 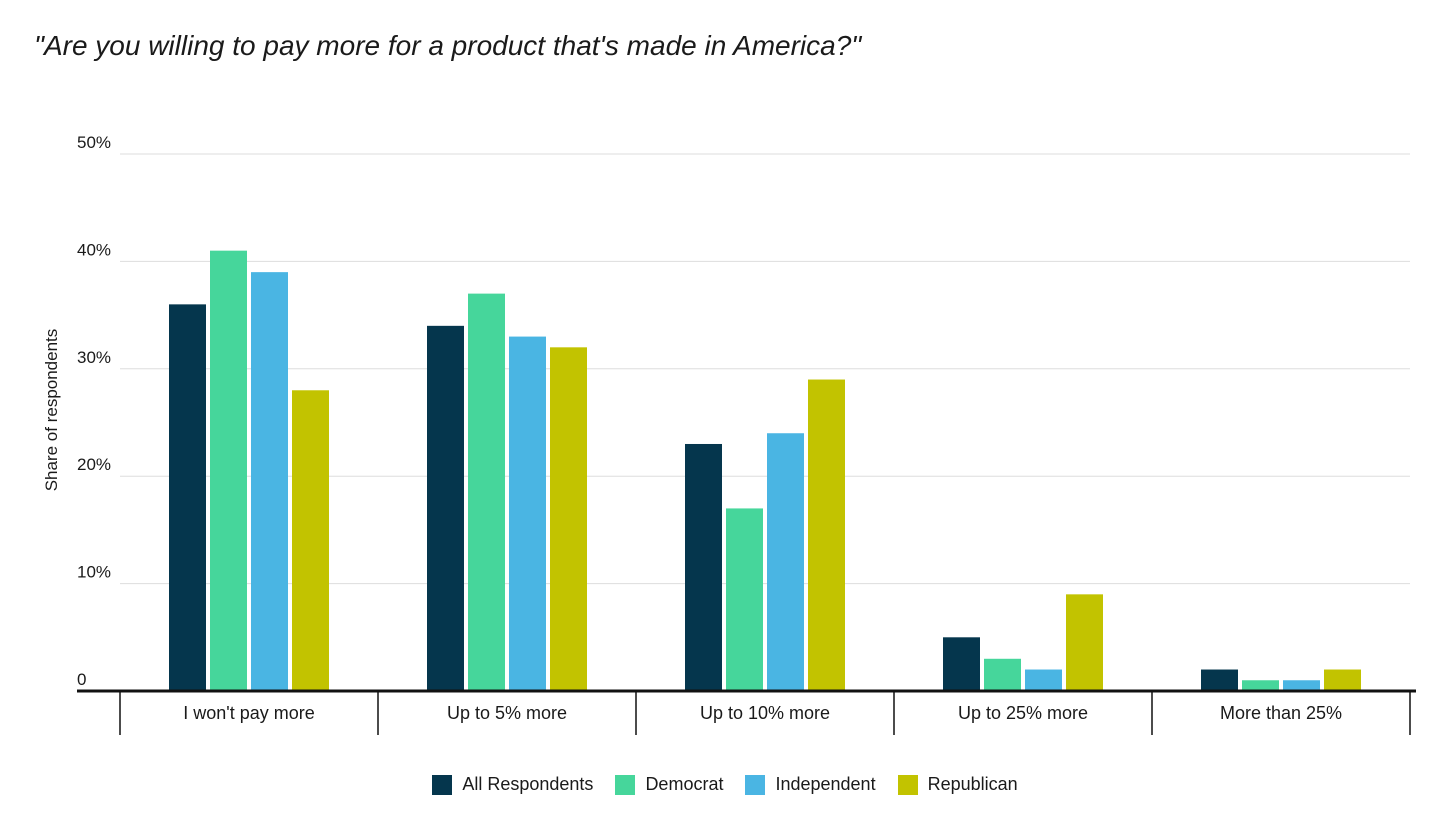 I want to click on legend-label: All Respondents, so click(x=528, y=784).